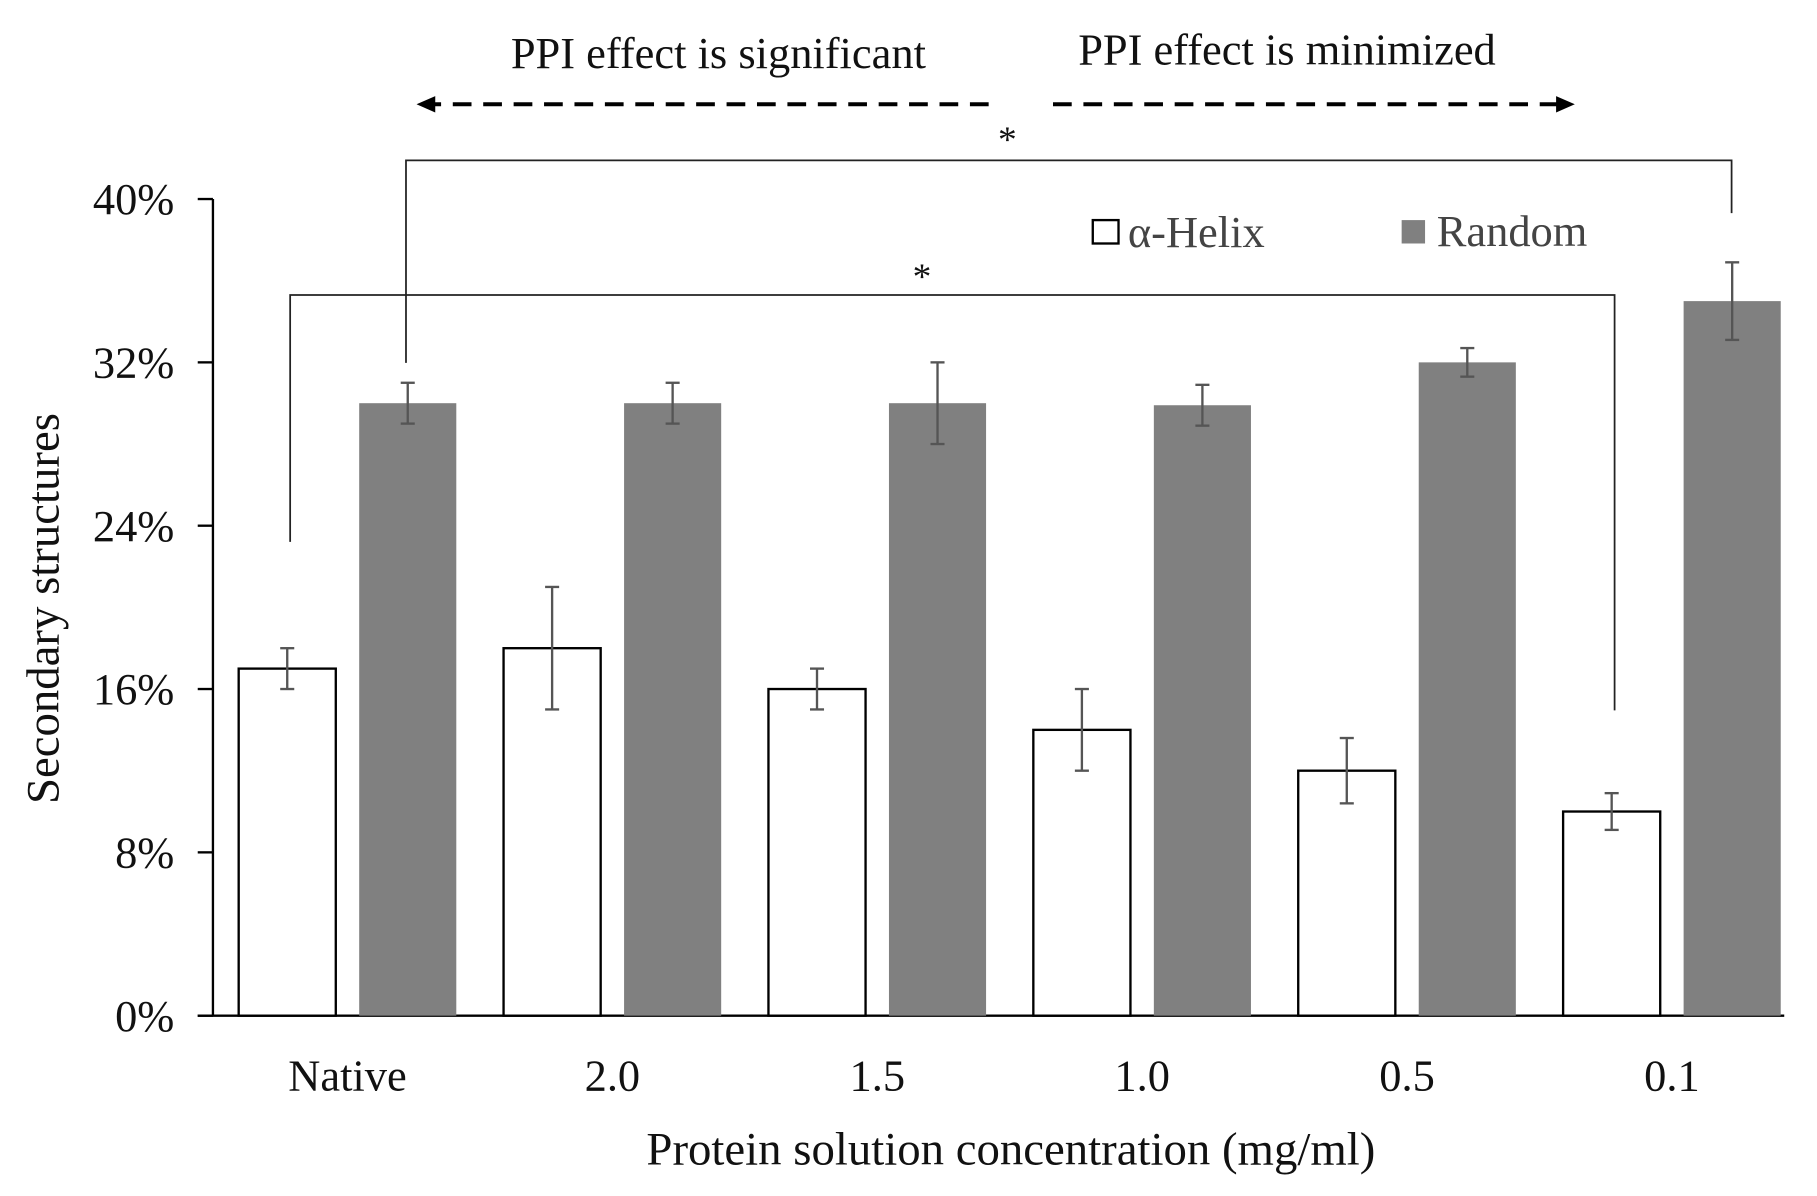 This screenshot has height=1196, width=1817. I want to click on y-axis-title: Secondary structures, so click(43, 608).